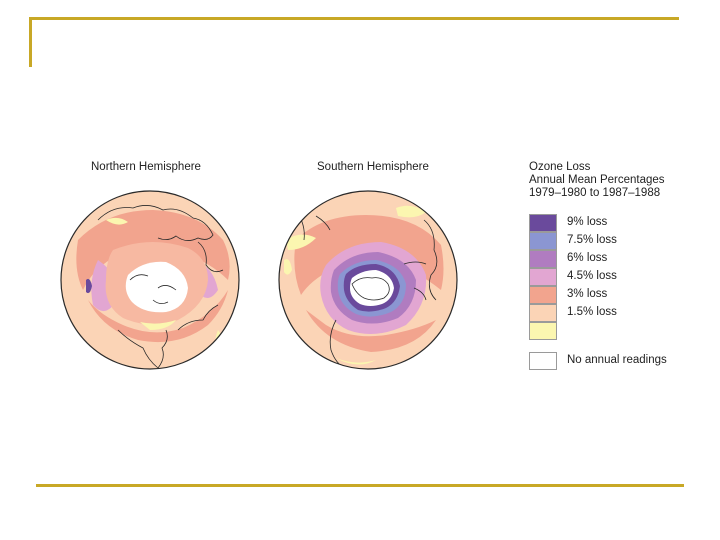  I want to click on legend-label: 7.5% loss, so click(592, 240).